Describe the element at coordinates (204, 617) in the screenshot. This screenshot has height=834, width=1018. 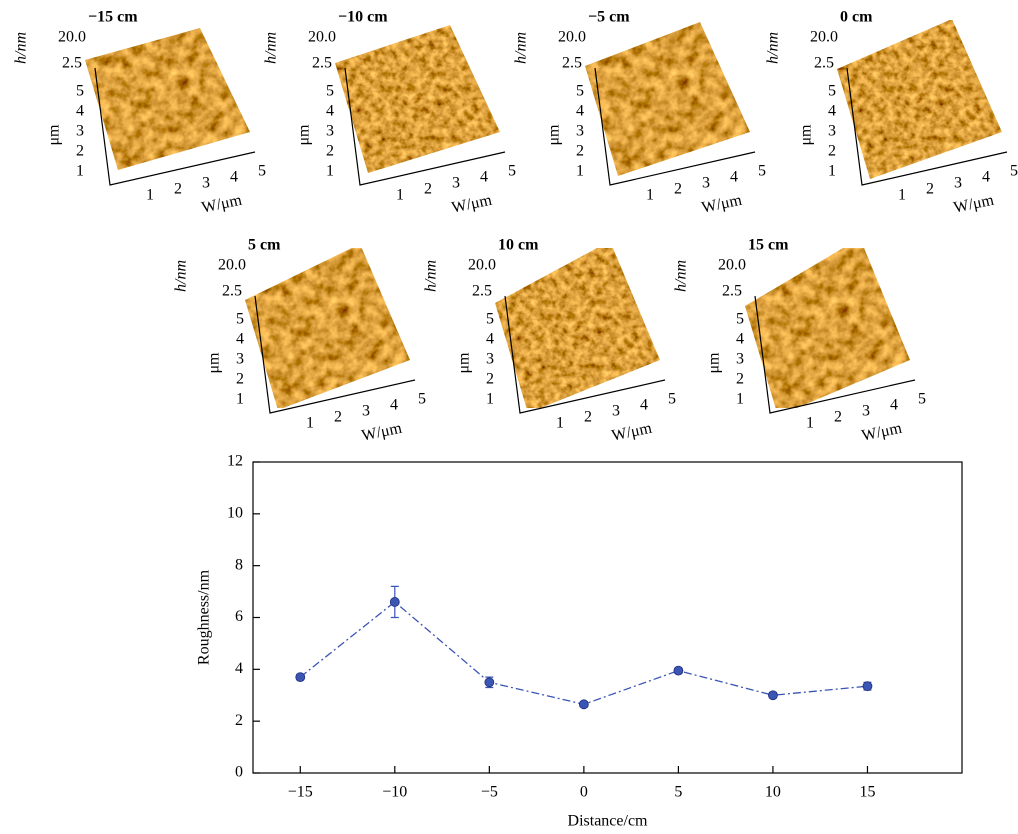
I see `y-axis-label: Roughness/nm` at that location.